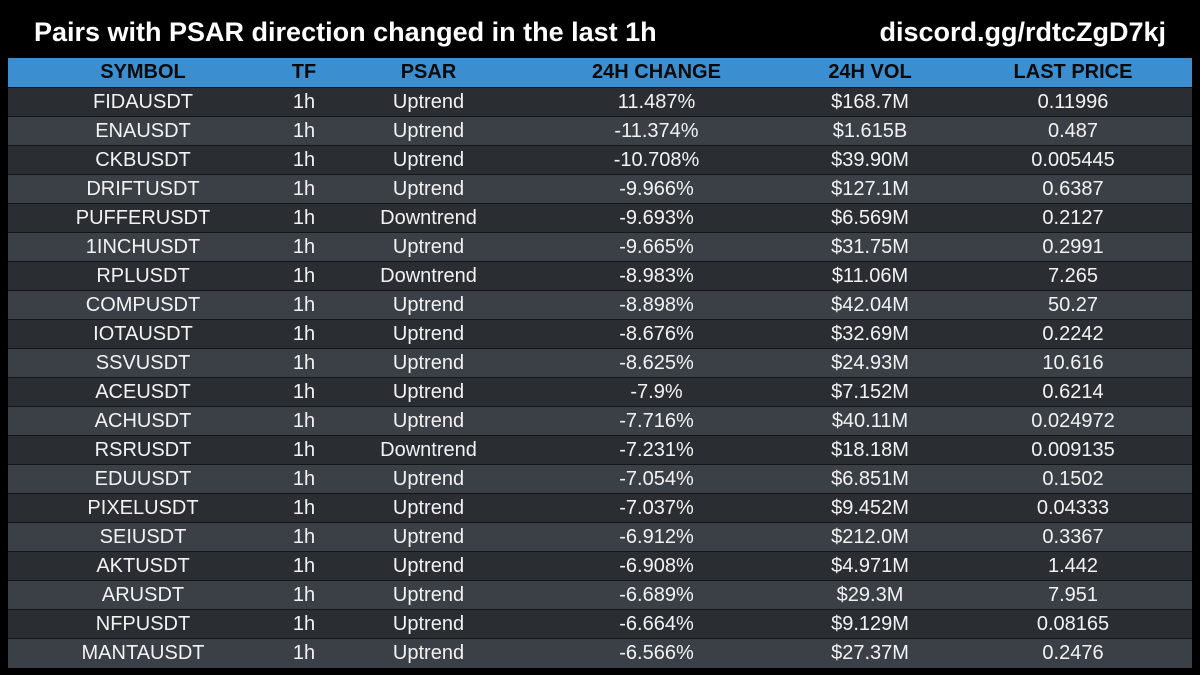 The width and height of the screenshot is (1200, 675). I want to click on price-cell: 0.11996, so click(1073, 102).